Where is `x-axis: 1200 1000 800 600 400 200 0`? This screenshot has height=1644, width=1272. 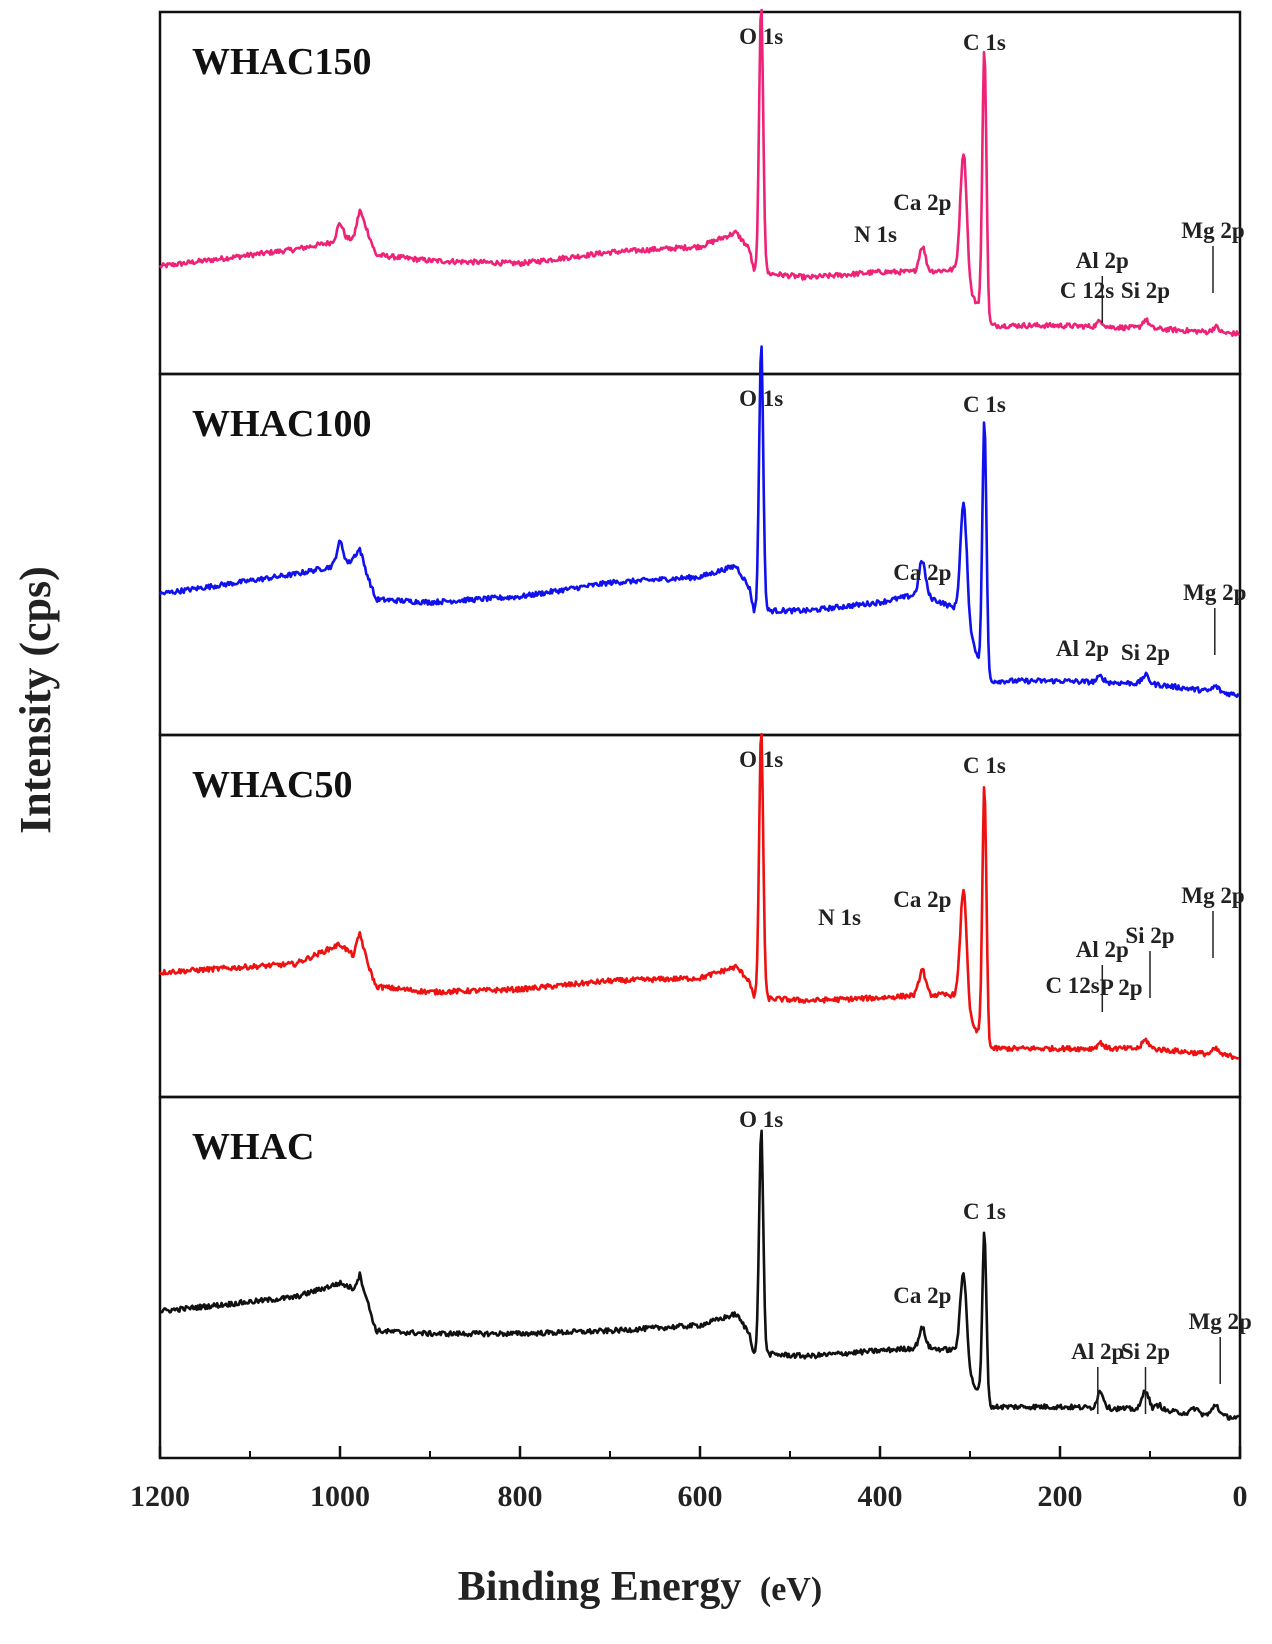 x-axis: 1200 1000 800 600 400 200 0 is located at coordinates (689, 1479).